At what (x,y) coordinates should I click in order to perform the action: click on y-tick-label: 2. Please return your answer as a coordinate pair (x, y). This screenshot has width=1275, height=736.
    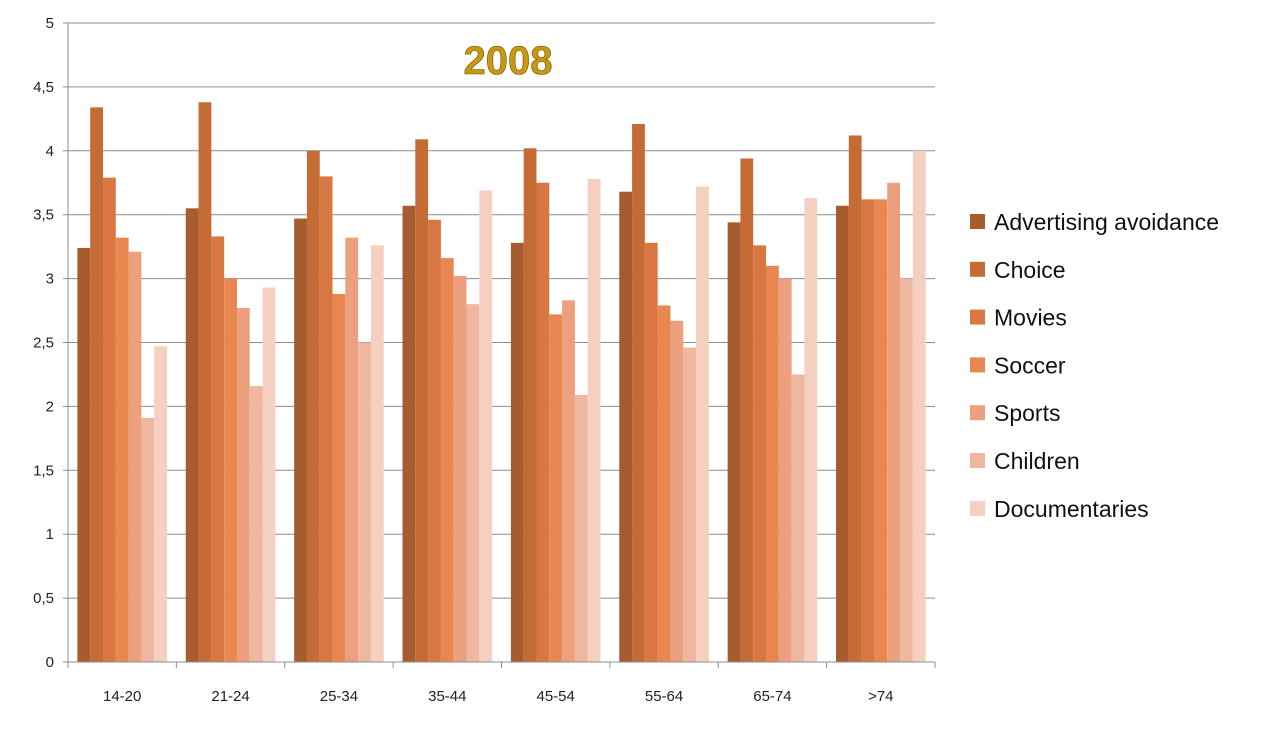
    Looking at the image, I should click on (50, 406).